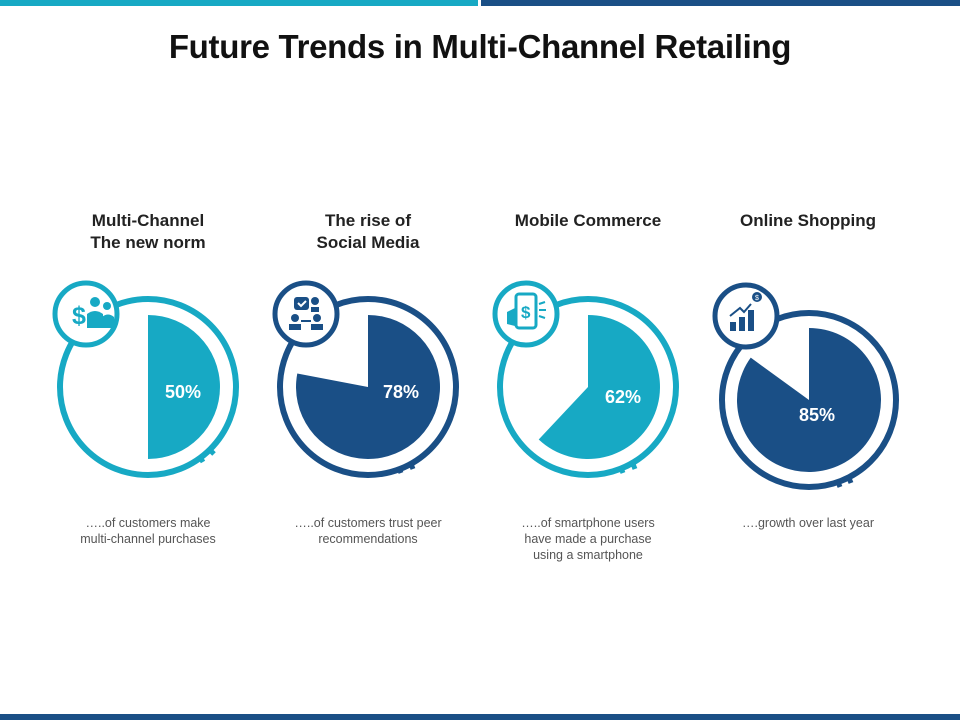 The image size is (960, 720). What do you see at coordinates (720, 3) in the screenshot?
I see `top-accent-navy` at bounding box center [720, 3].